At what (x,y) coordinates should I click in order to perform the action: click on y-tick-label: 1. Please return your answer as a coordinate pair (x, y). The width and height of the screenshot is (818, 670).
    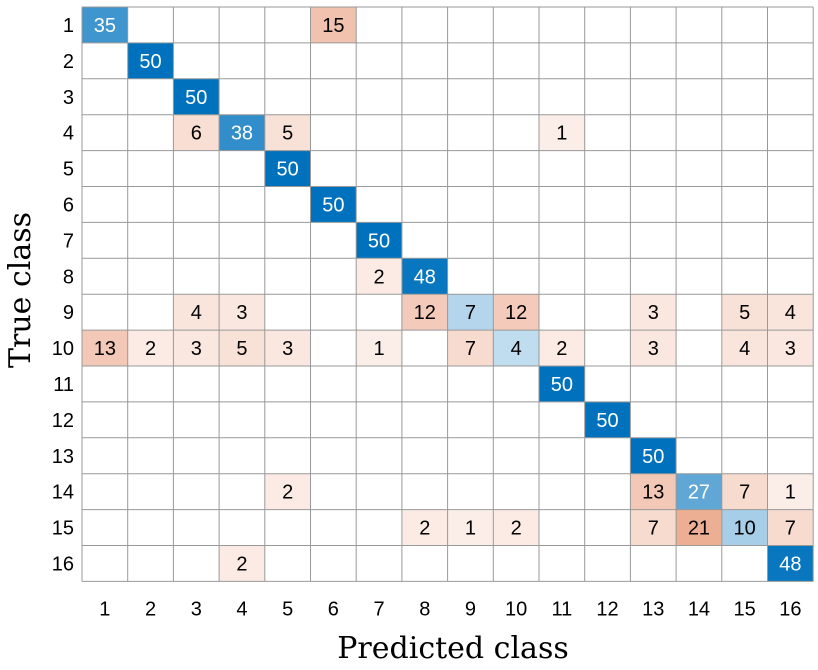
    Looking at the image, I should click on (68, 26).